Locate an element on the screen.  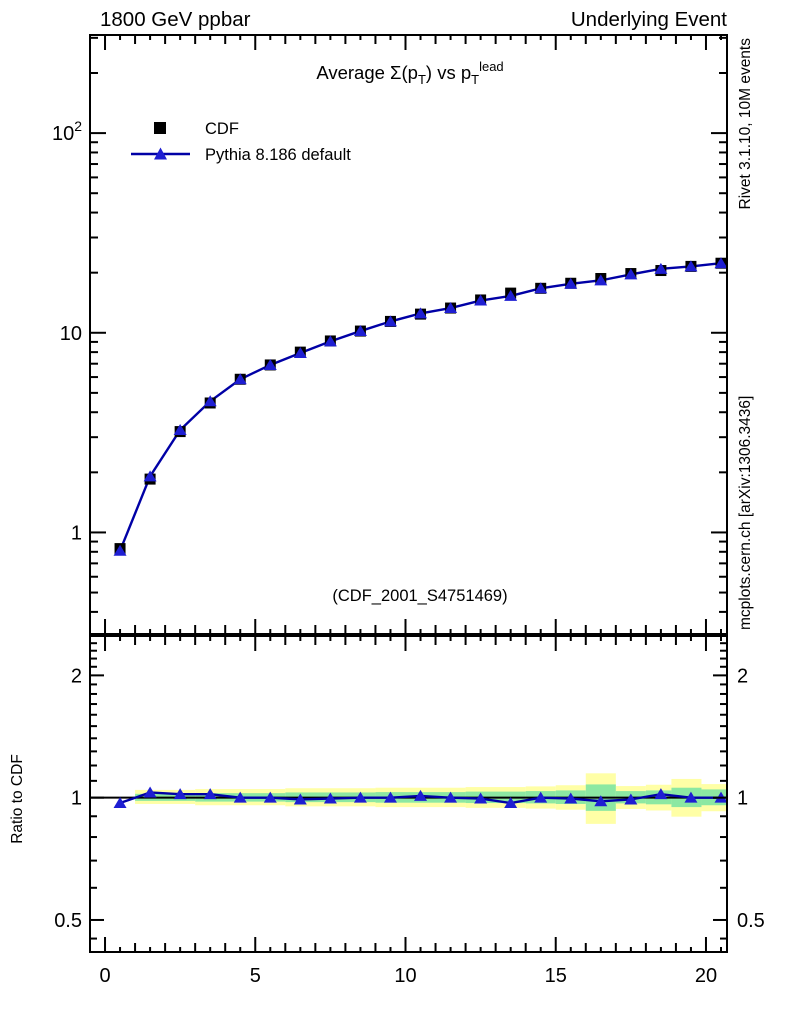
rivet-version-note: Rivet 3.1.10, 10M events is located at coordinates (745, 124).